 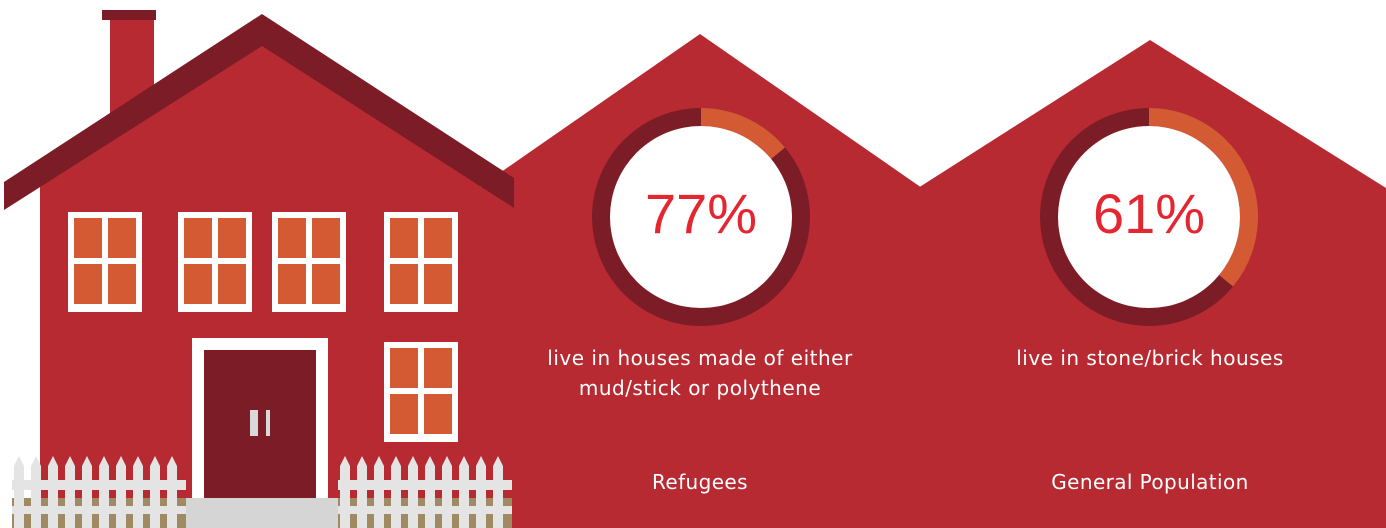 I want to click on donut-general-population, so click(x=1149, y=217).